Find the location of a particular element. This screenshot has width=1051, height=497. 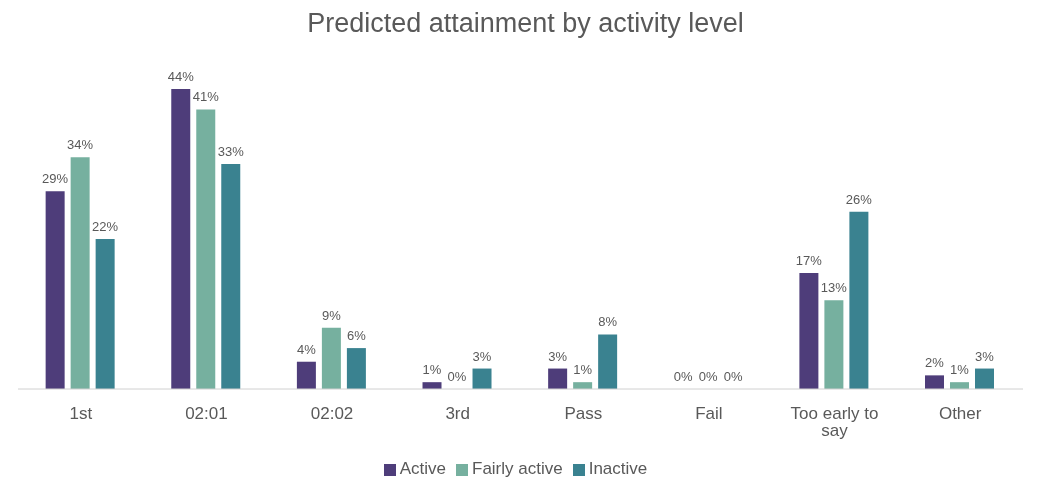

data-label: 8% is located at coordinates (608, 322).